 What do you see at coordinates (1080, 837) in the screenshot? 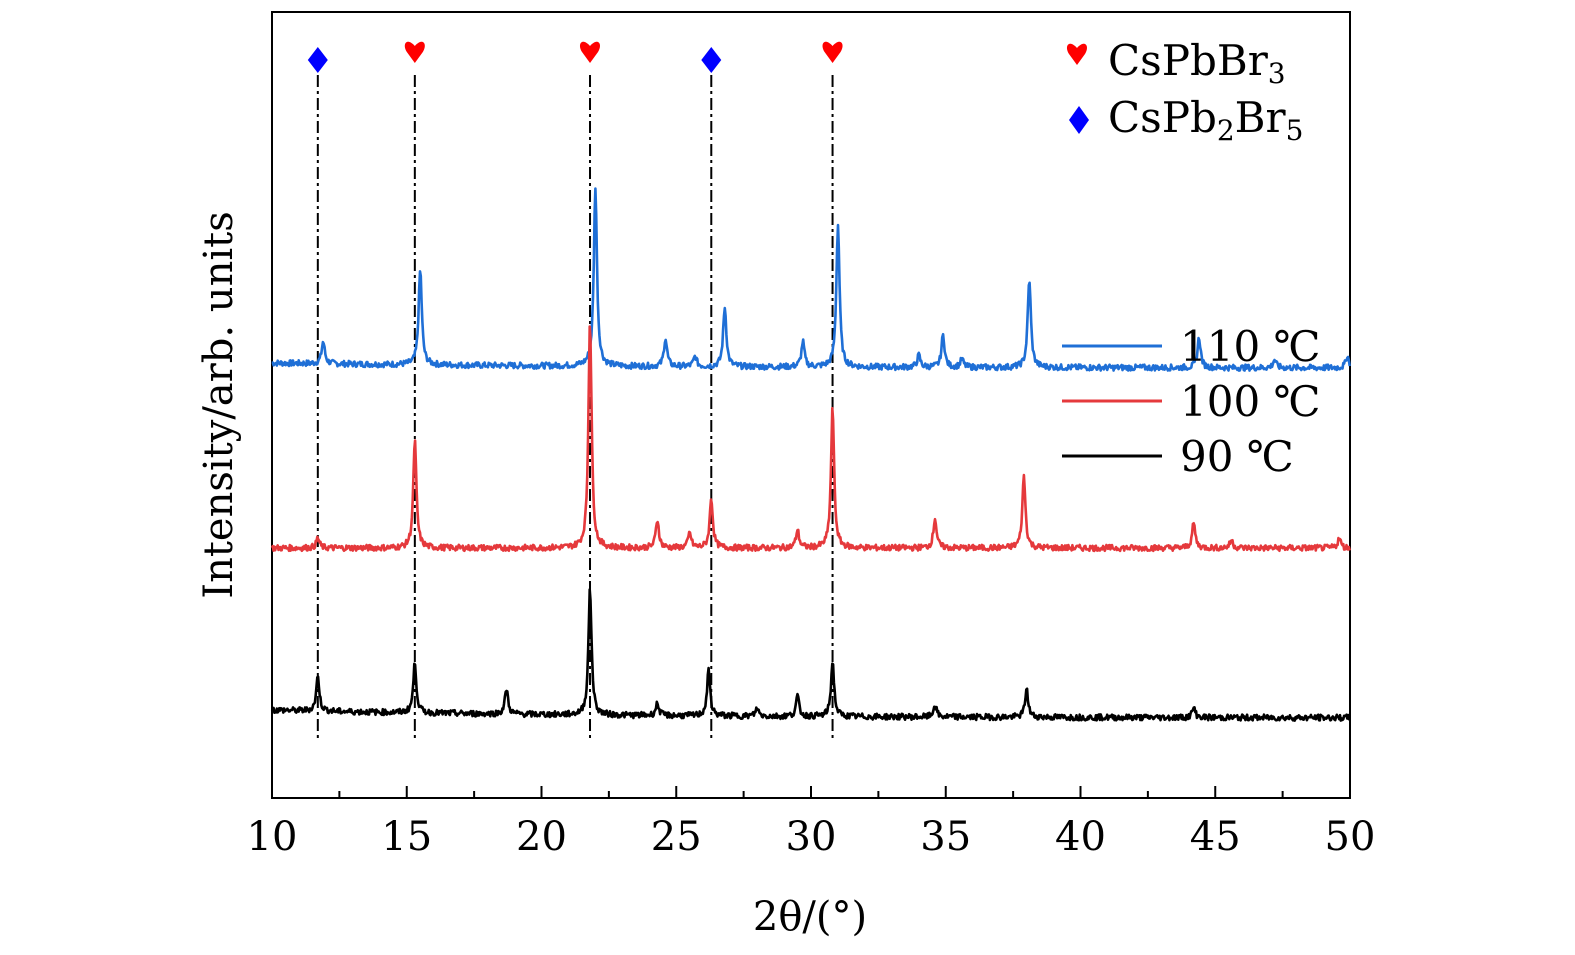
I see `x-tick-label: 40` at bounding box center [1080, 837].